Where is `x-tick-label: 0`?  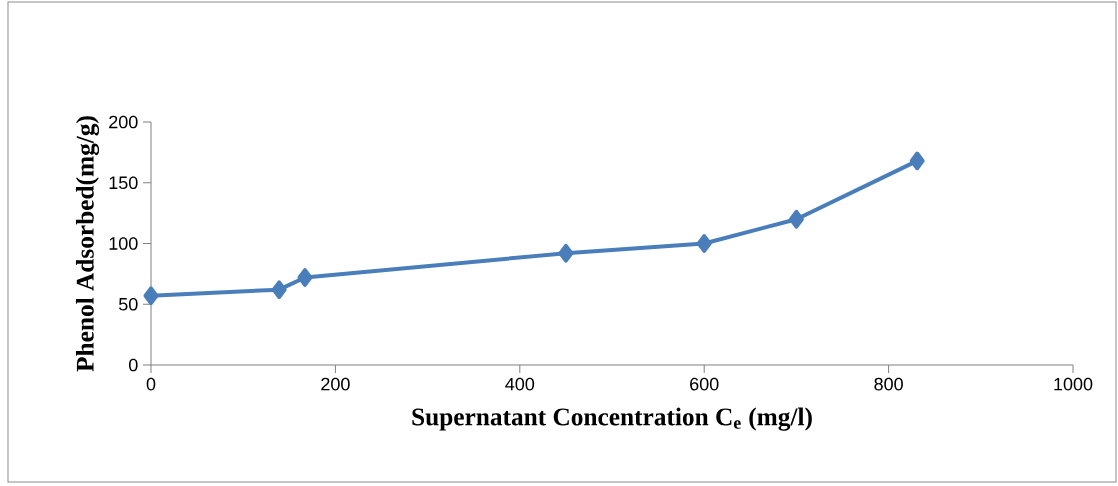 x-tick-label: 0 is located at coordinates (151, 384).